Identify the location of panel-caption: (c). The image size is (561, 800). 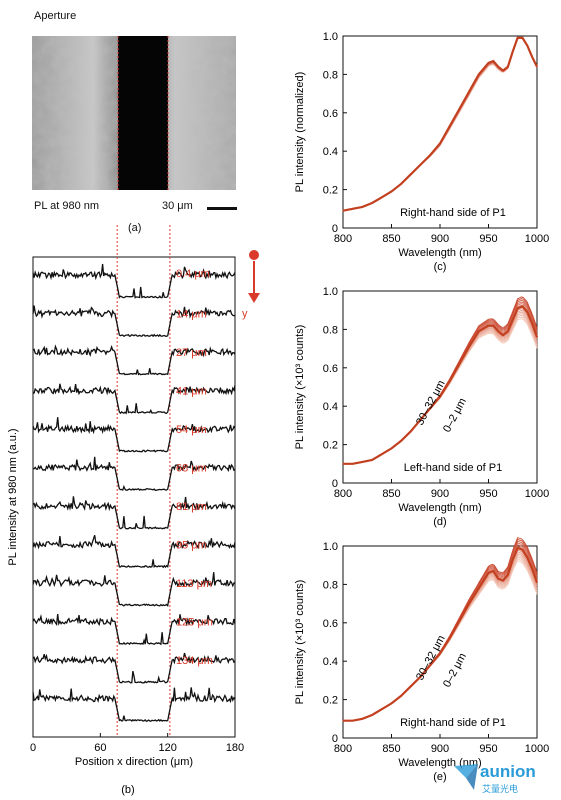
(440, 267).